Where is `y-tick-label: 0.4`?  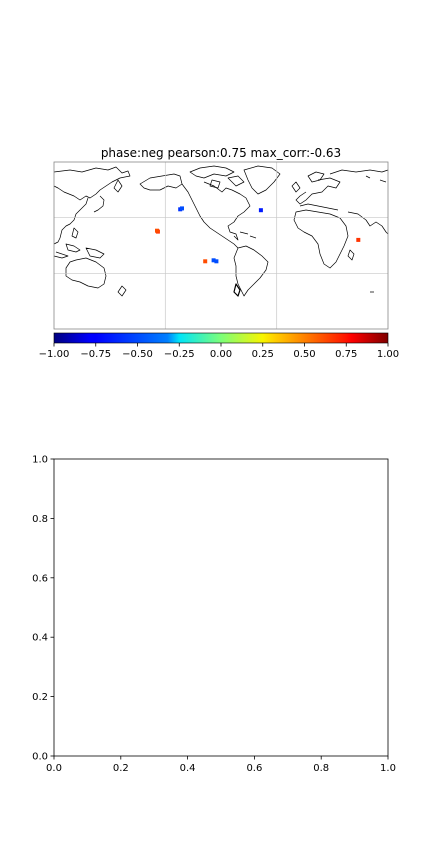 y-tick-label: 0.4 is located at coordinates (40, 638).